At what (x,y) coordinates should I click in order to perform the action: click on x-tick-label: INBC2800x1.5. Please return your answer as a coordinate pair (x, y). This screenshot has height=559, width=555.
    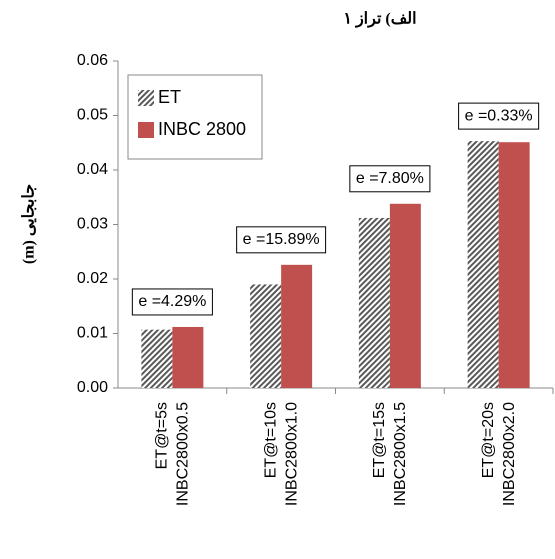
    Looking at the image, I should click on (400, 454).